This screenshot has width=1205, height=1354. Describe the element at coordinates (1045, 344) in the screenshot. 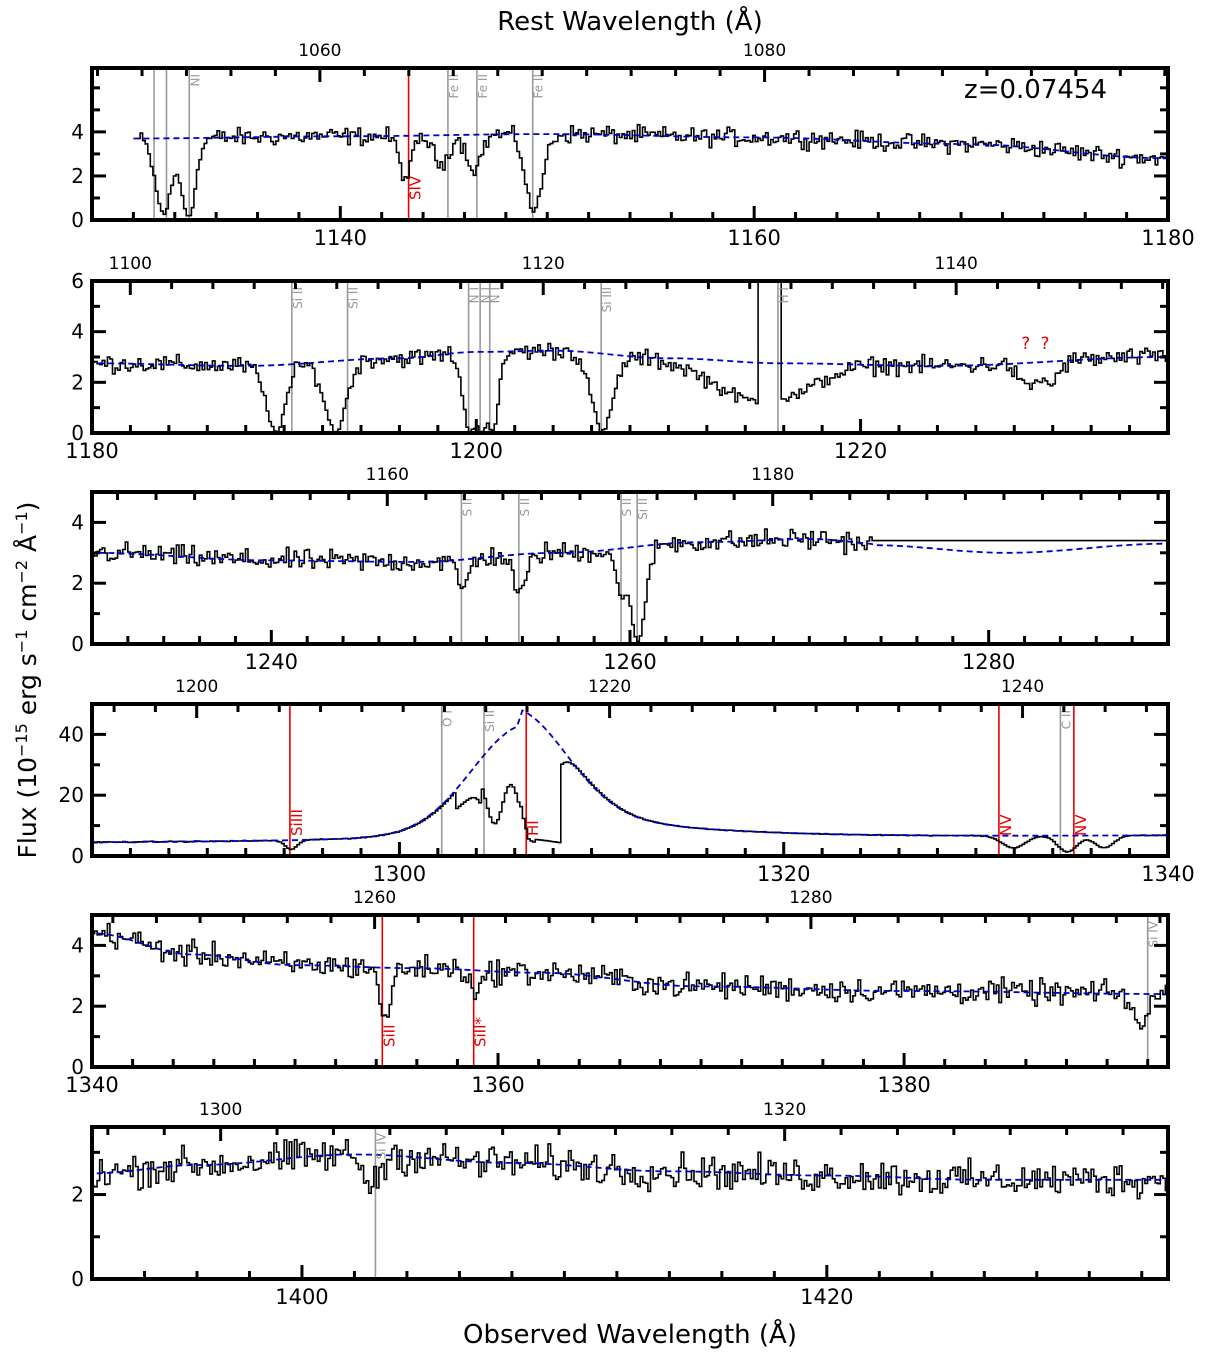

I see `question-mark-1: ?` at that location.